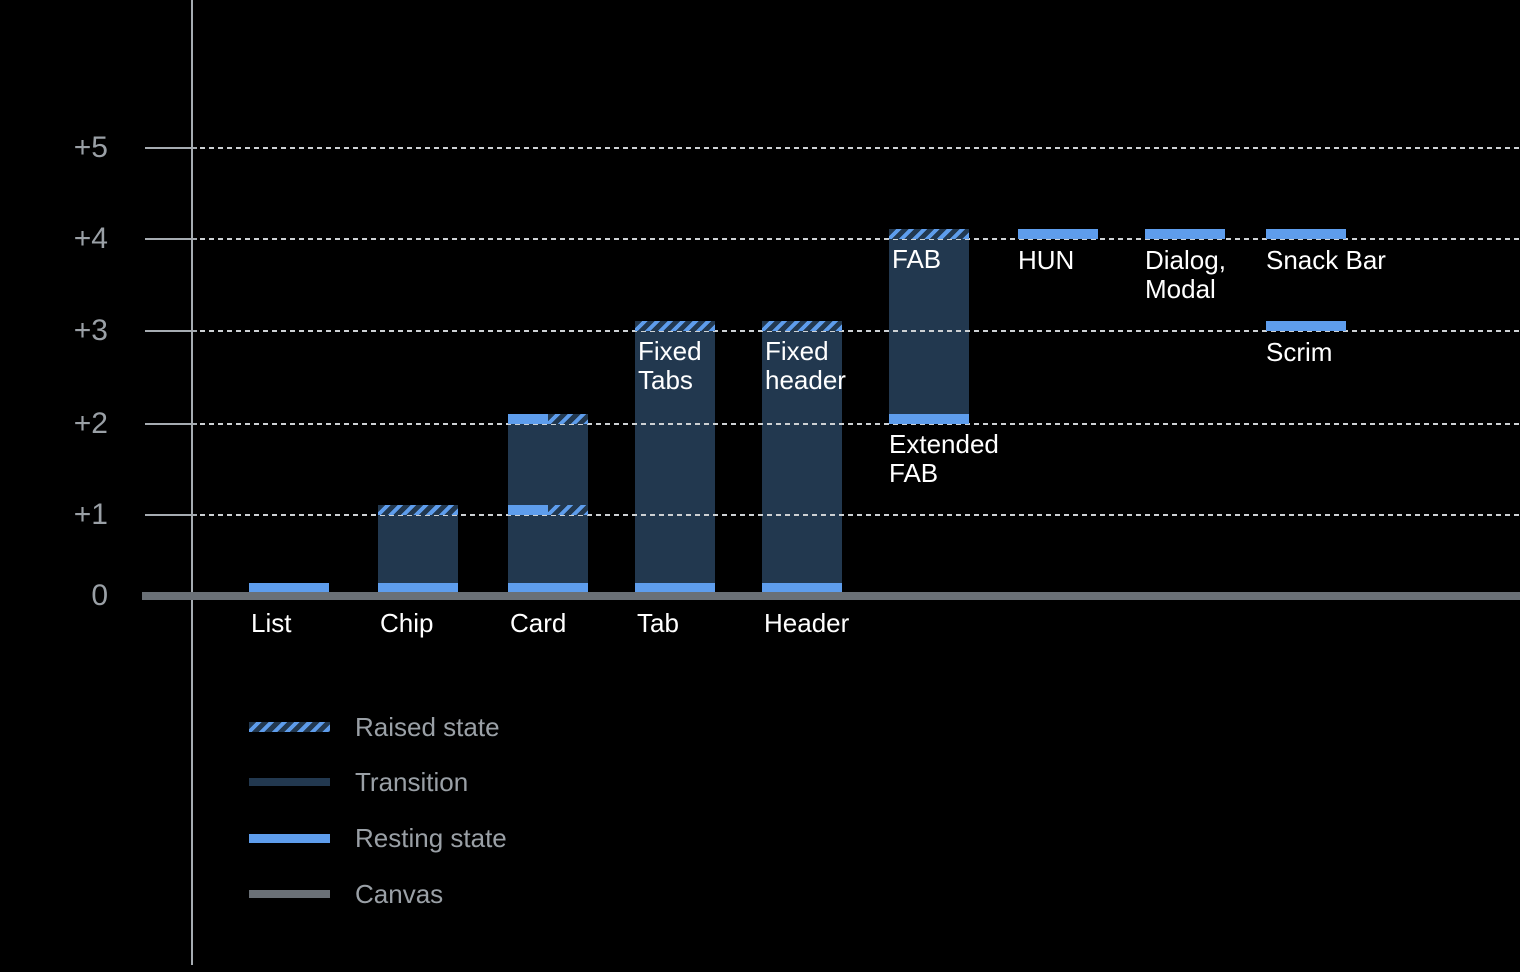 The height and width of the screenshot is (972, 1520). Describe the element at coordinates (289, 782) in the screenshot. I see `legend-swatch-transition` at that location.